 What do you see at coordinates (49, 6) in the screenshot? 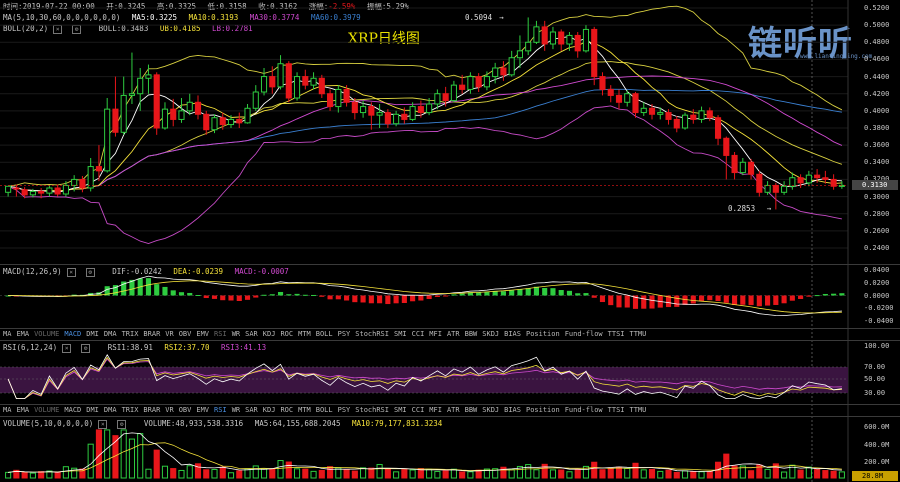
I see `header-time: 时间:2019-07-22 00:00` at bounding box center [49, 6].